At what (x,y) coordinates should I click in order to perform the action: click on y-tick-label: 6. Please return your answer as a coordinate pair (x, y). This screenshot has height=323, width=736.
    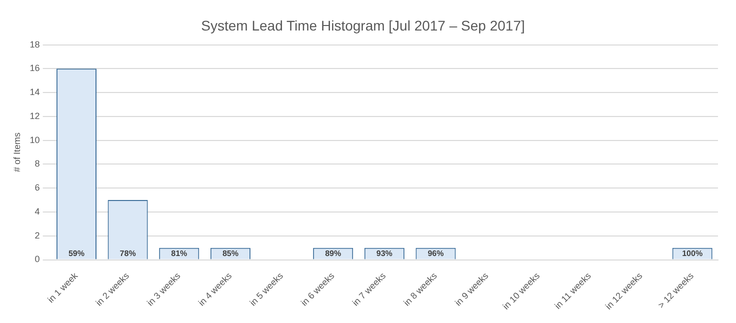
    Looking at the image, I should click on (37, 187).